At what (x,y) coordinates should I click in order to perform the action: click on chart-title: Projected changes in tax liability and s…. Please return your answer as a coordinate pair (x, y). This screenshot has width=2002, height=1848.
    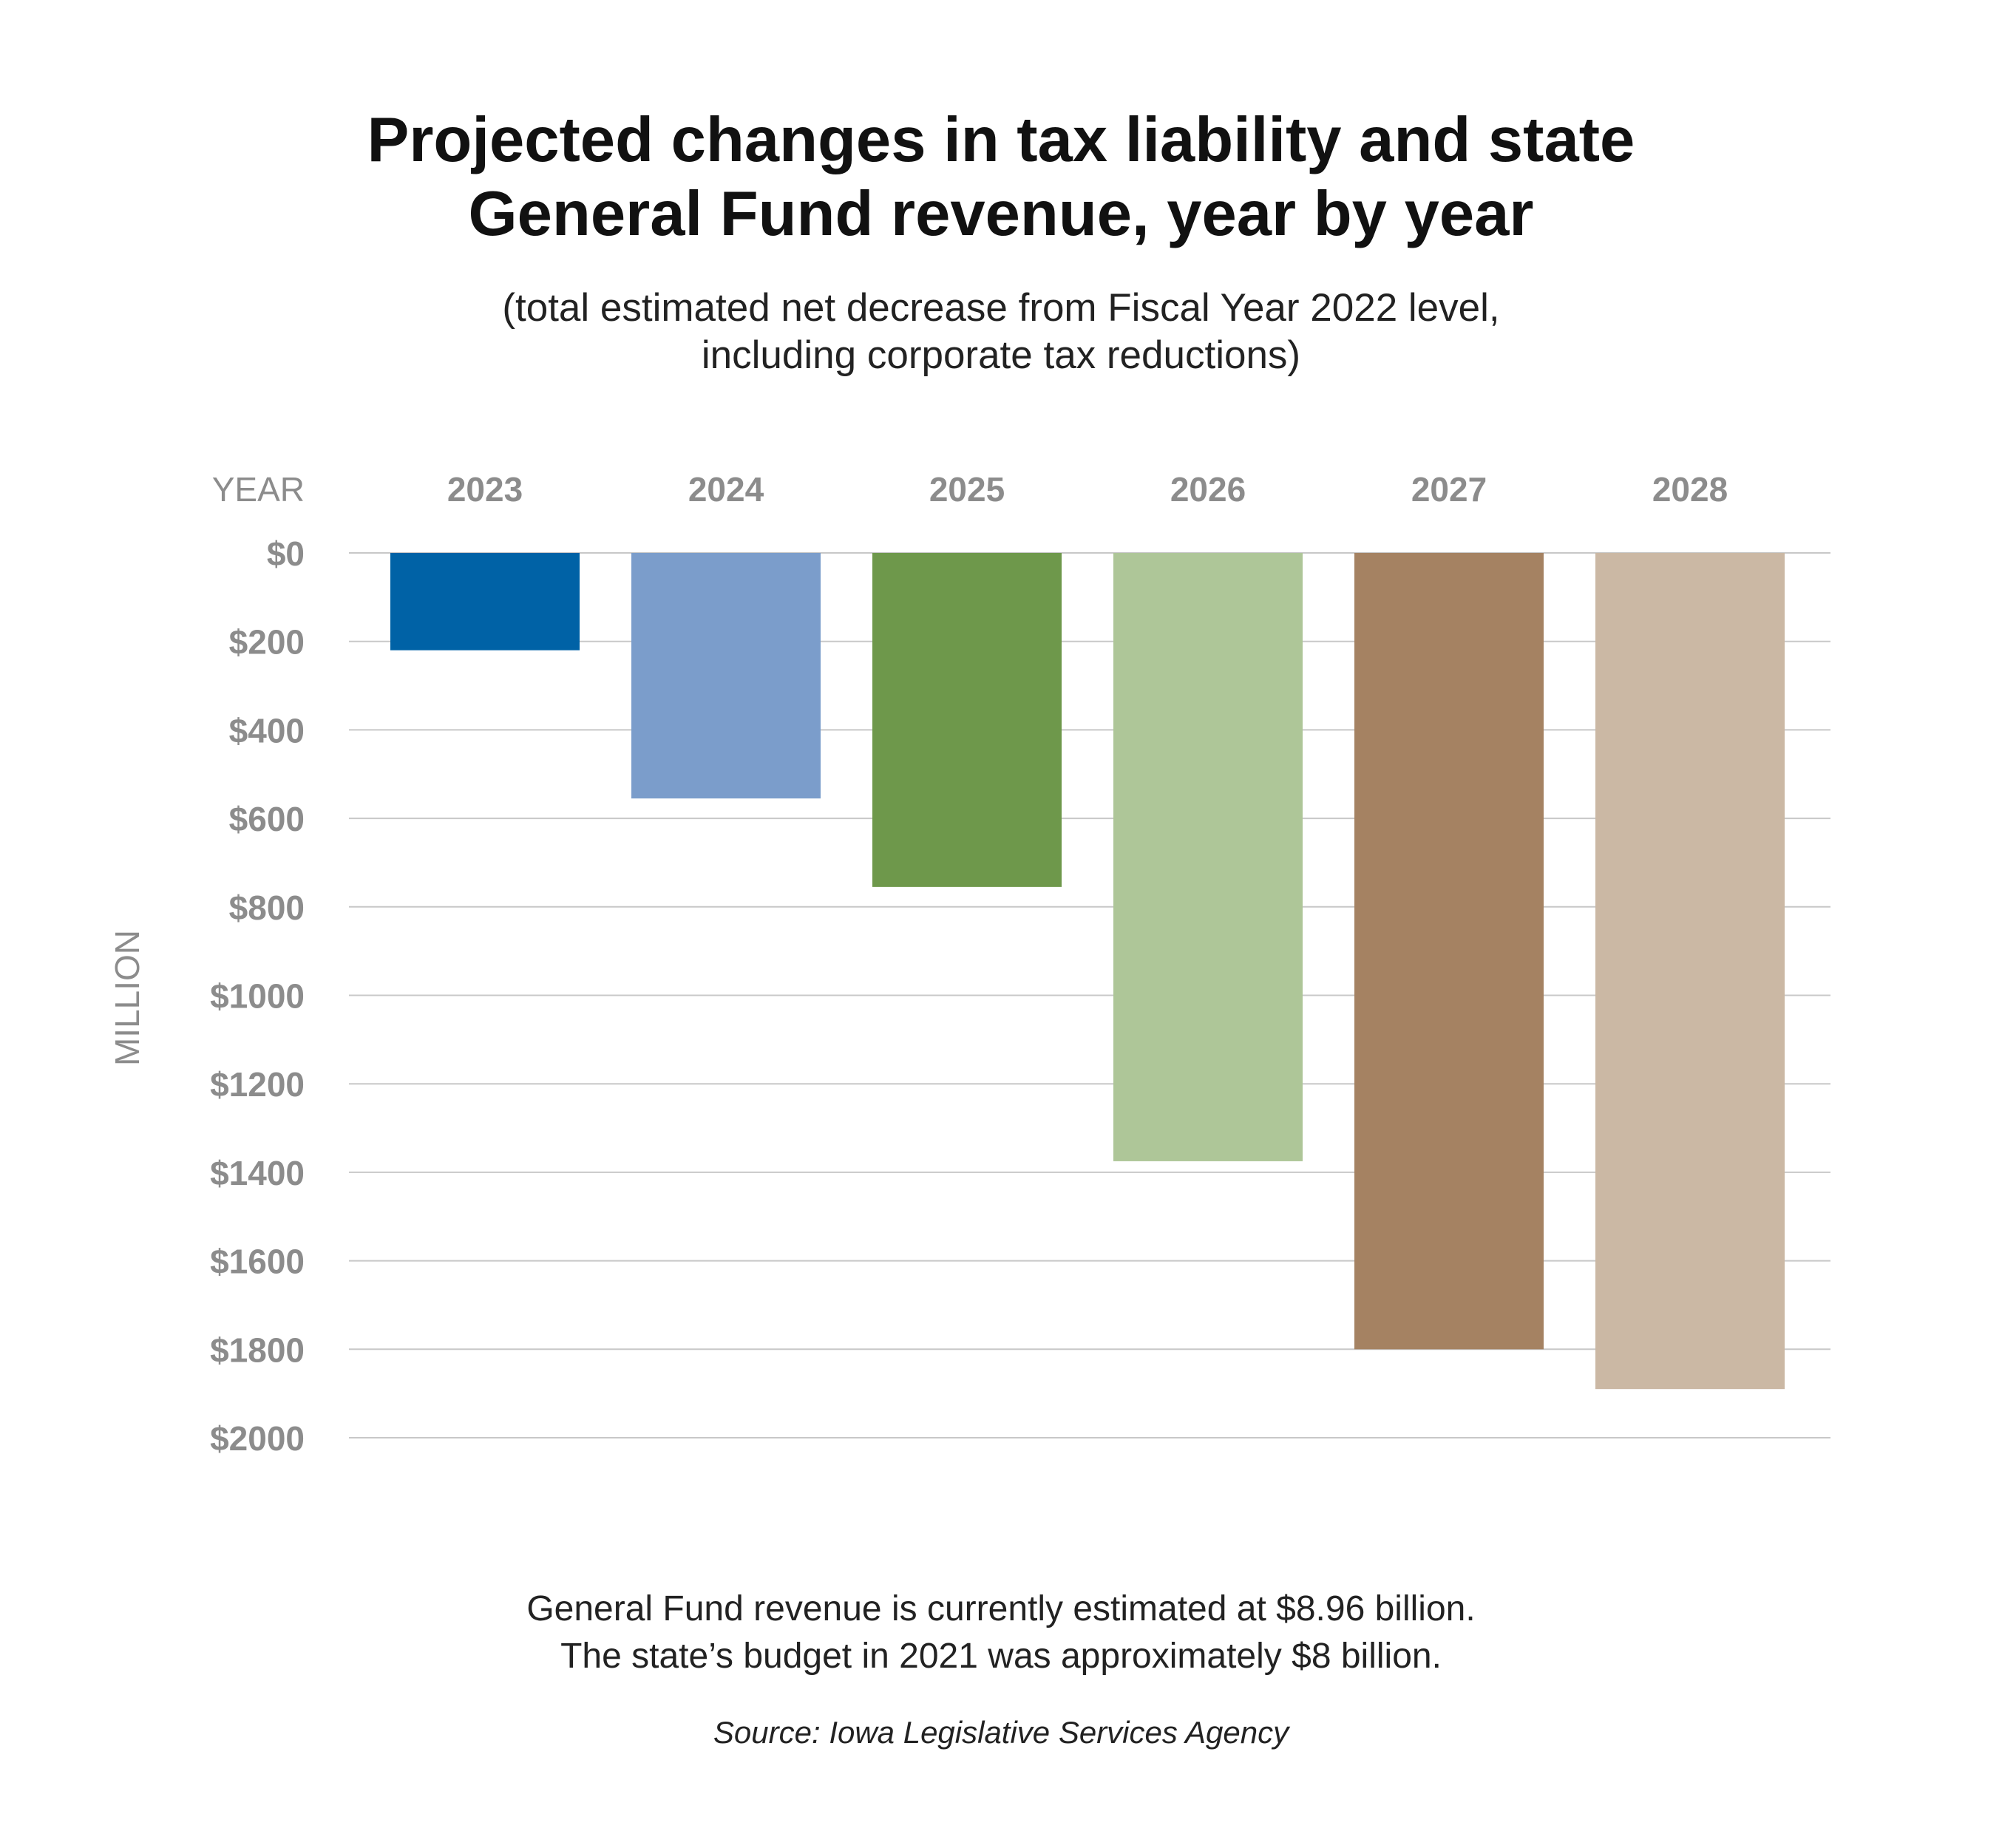
    Looking at the image, I should click on (1001, 177).